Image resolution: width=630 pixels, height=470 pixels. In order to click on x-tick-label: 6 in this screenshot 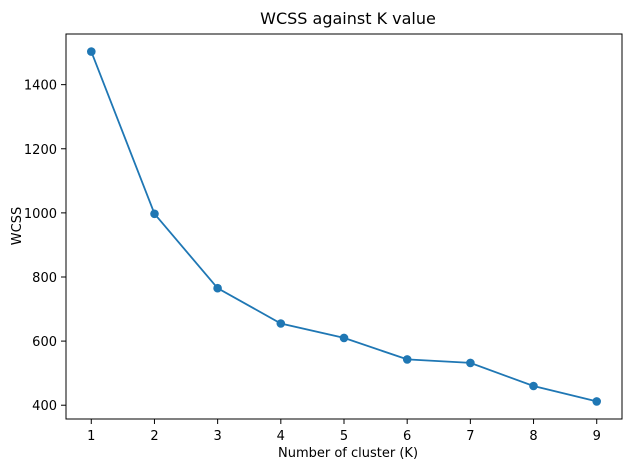, I will do `click(407, 436)`.